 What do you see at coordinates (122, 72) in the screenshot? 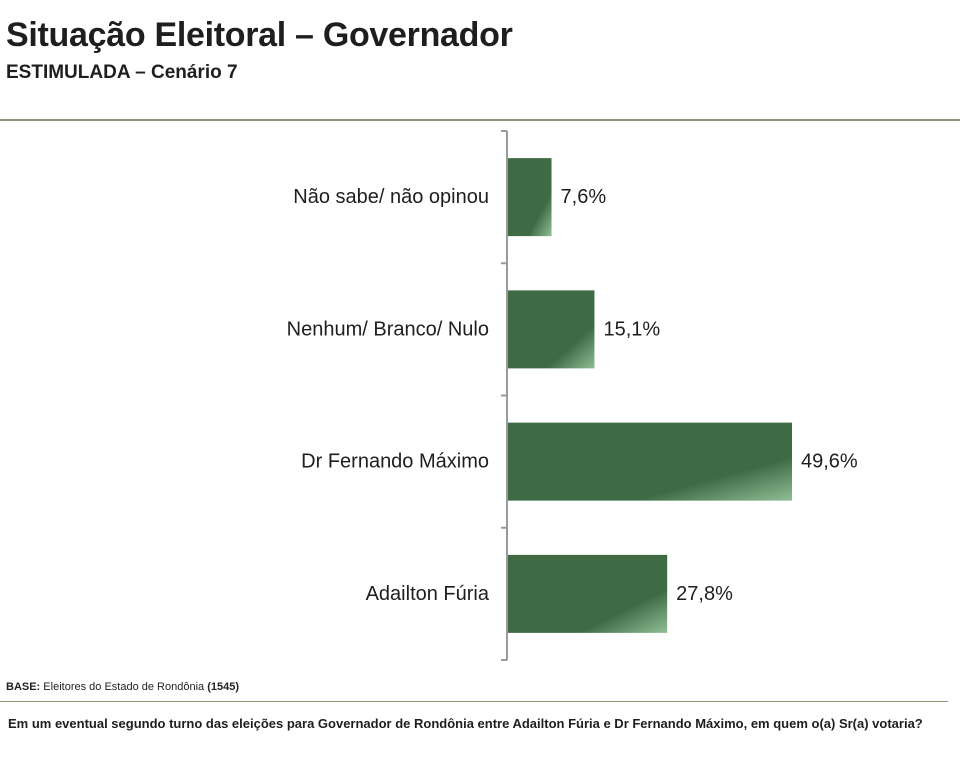
I see `page-subtitle: ESTIMULADA – Cenário 7` at bounding box center [122, 72].